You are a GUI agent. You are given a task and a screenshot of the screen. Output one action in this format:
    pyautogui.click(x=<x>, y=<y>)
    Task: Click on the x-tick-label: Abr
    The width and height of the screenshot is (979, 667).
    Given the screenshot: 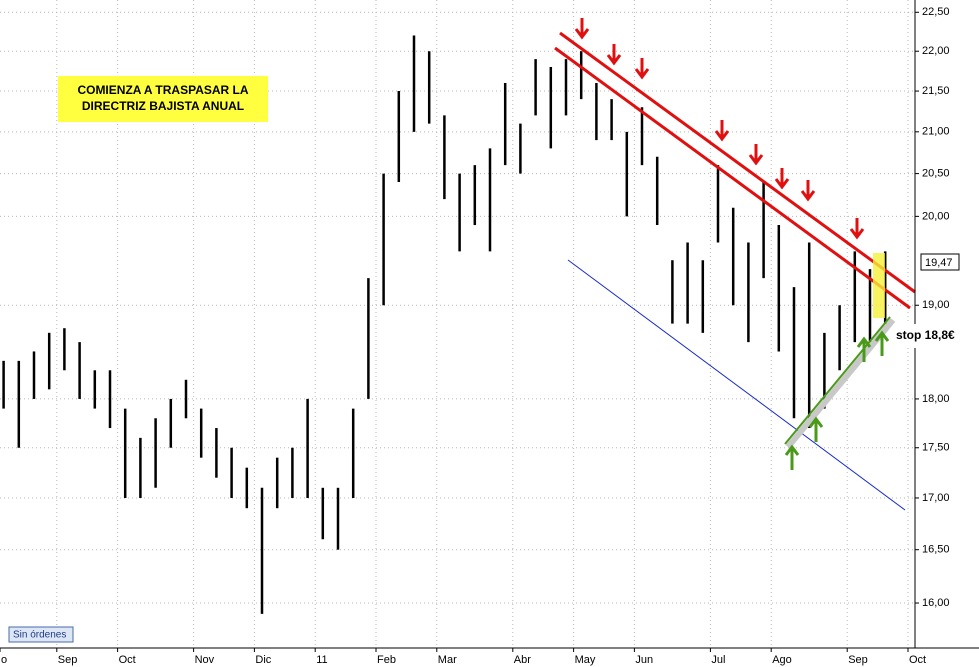 What is the action you would take?
    pyautogui.click(x=522, y=660)
    